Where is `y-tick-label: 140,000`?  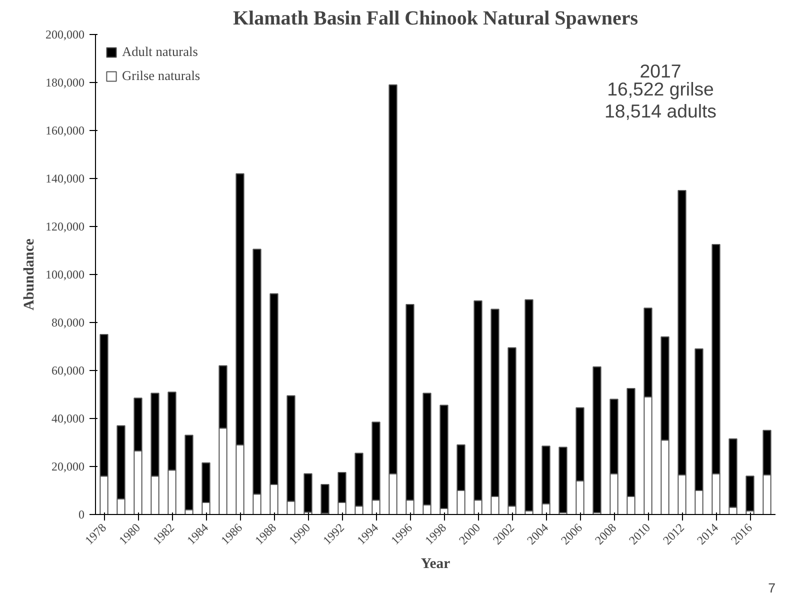
y-tick-label: 140,000 is located at coordinates (65, 179).